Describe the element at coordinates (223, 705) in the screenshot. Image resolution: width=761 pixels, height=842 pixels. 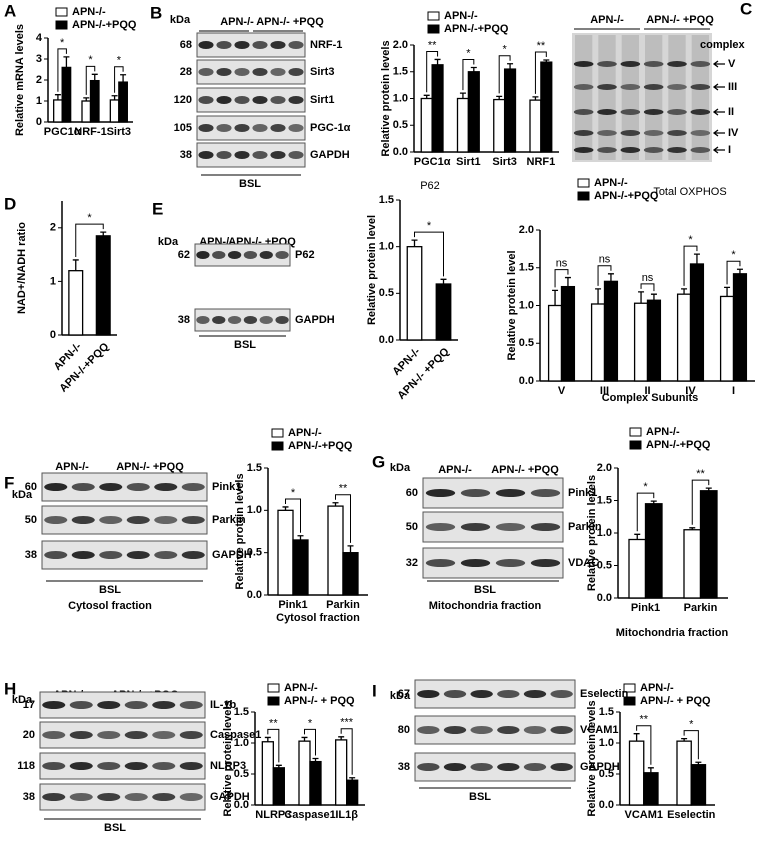
I see `protein-label: IL-1b` at that location.